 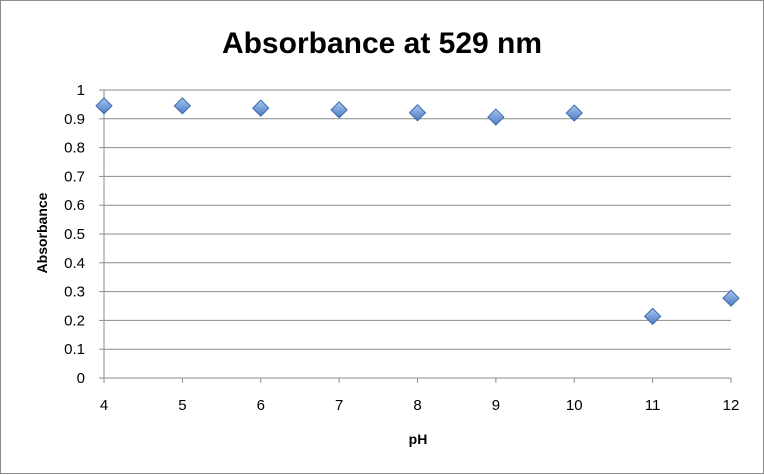 What do you see at coordinates (182, 405) in the screenshot?
I see `x-tick-label: 5` at bounding box center [182, 405].